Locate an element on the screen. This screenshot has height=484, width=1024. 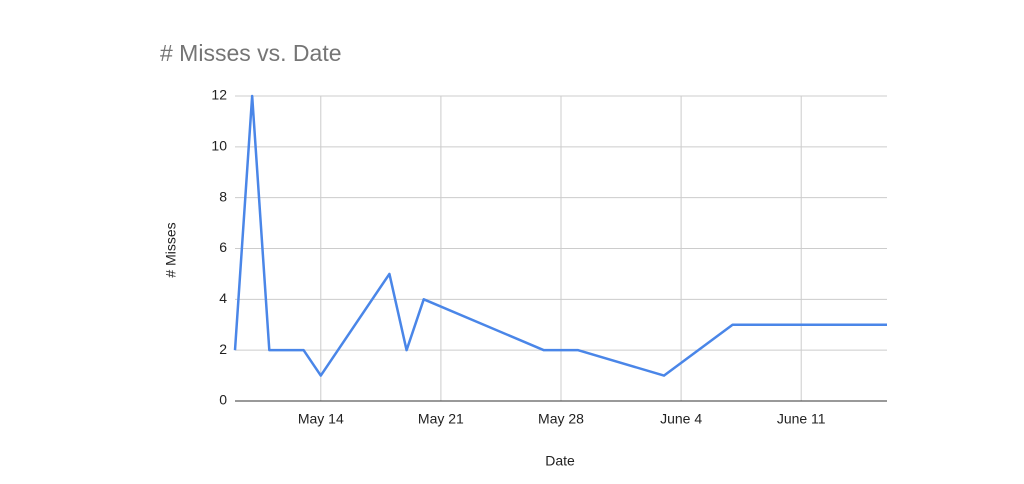
x-tick-label: May 14 is located at coordinates (321, 419).